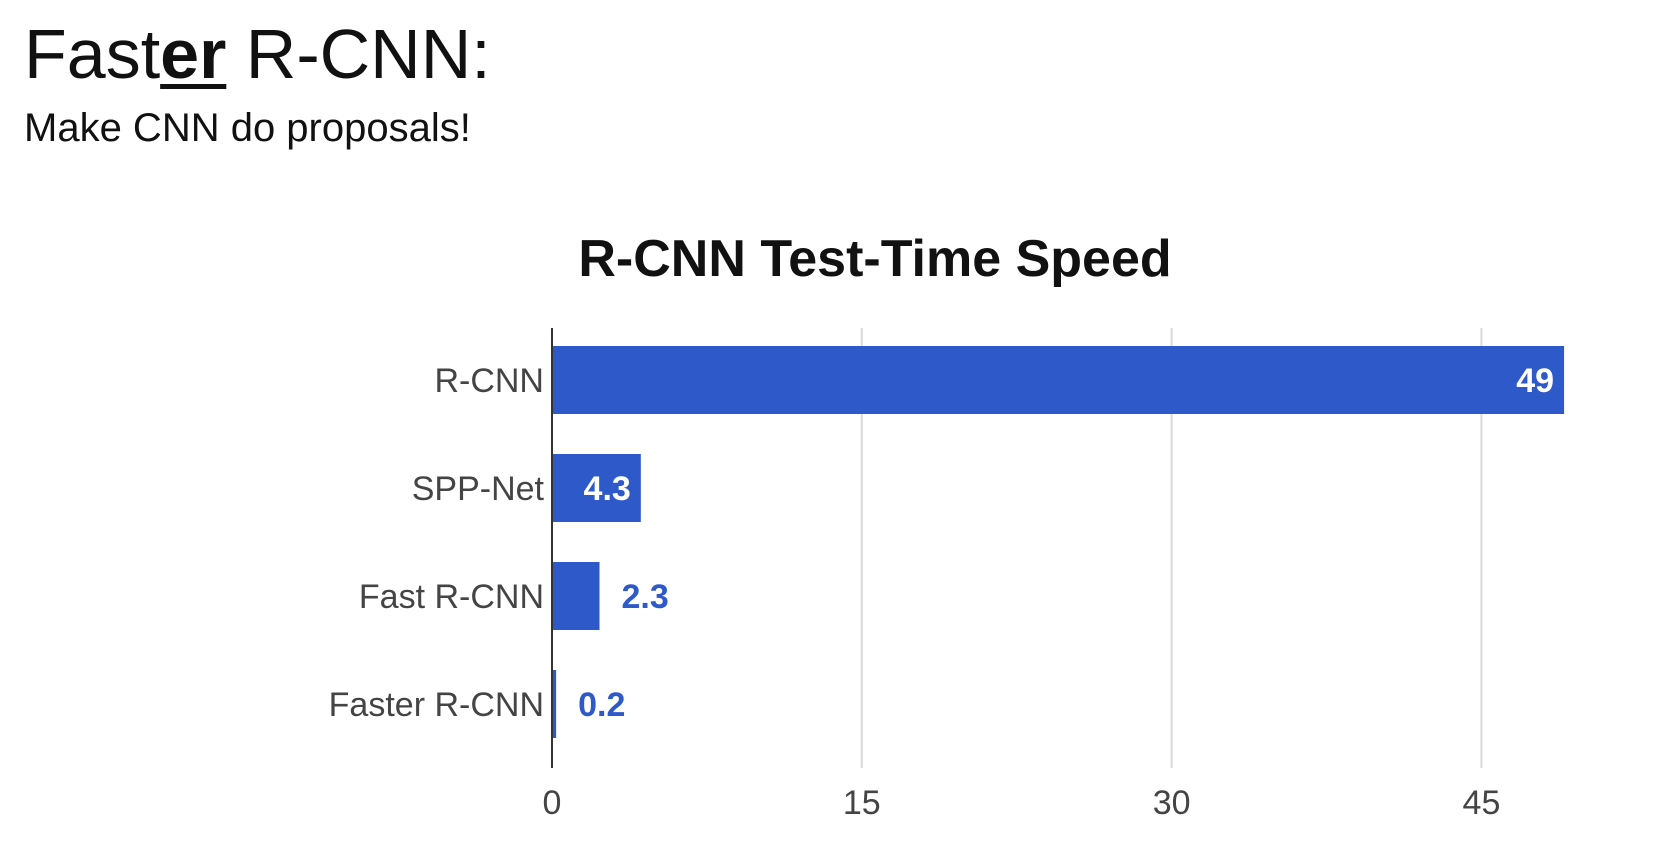 This screenshot has height=864, width=1671. Describe the element at coordinates (874, 259) in the screenshot. I see `chart-title: R-CNN Test-Time Speed` at that location.